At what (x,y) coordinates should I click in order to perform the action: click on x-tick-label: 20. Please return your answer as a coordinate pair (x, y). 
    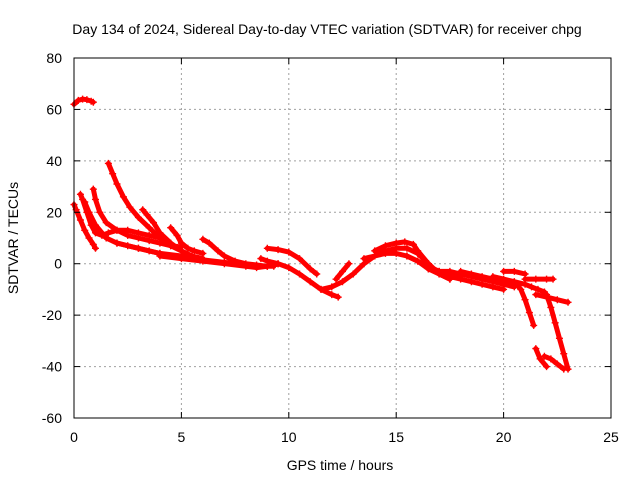
    Looking at the image, I should click on (504, 437).